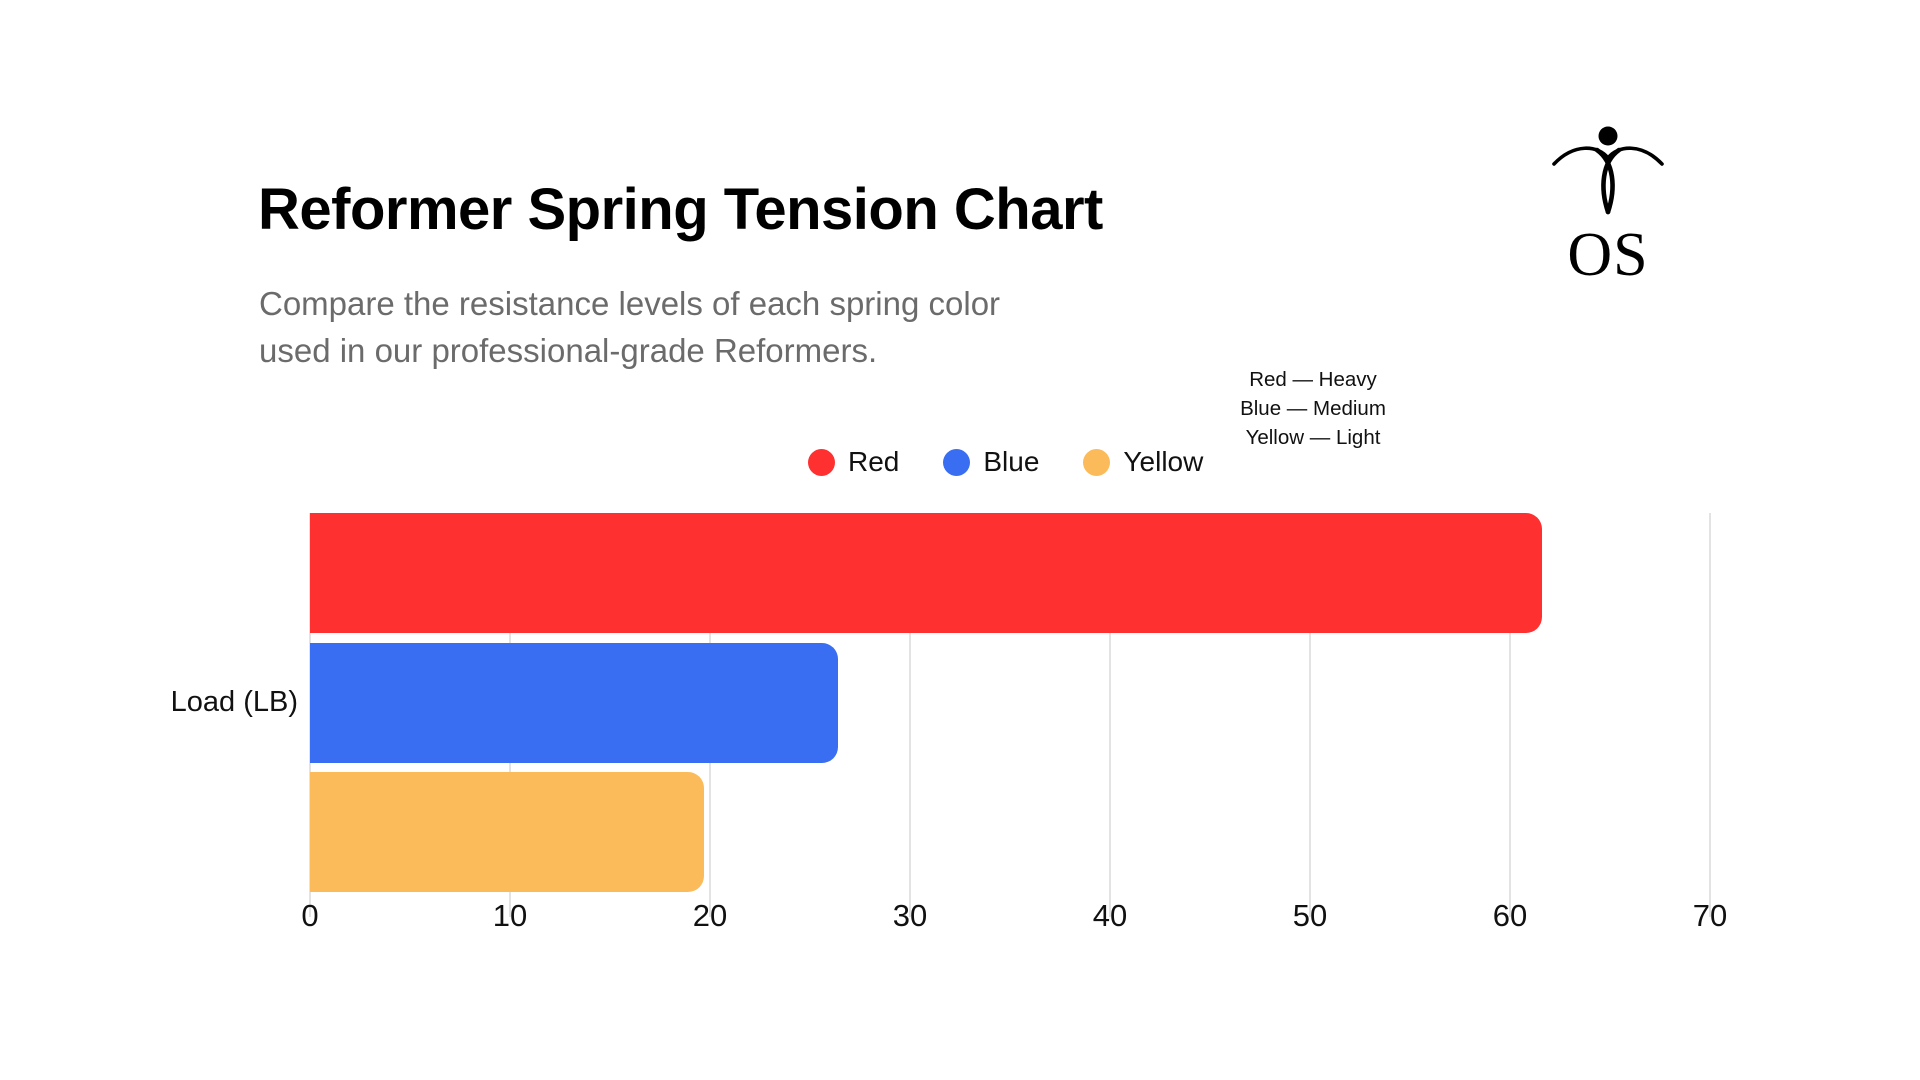  What do you see at coordinates (1608, 255) in the screenshot?
I see `logo-text: OS` at bounding box center [1608, 255].